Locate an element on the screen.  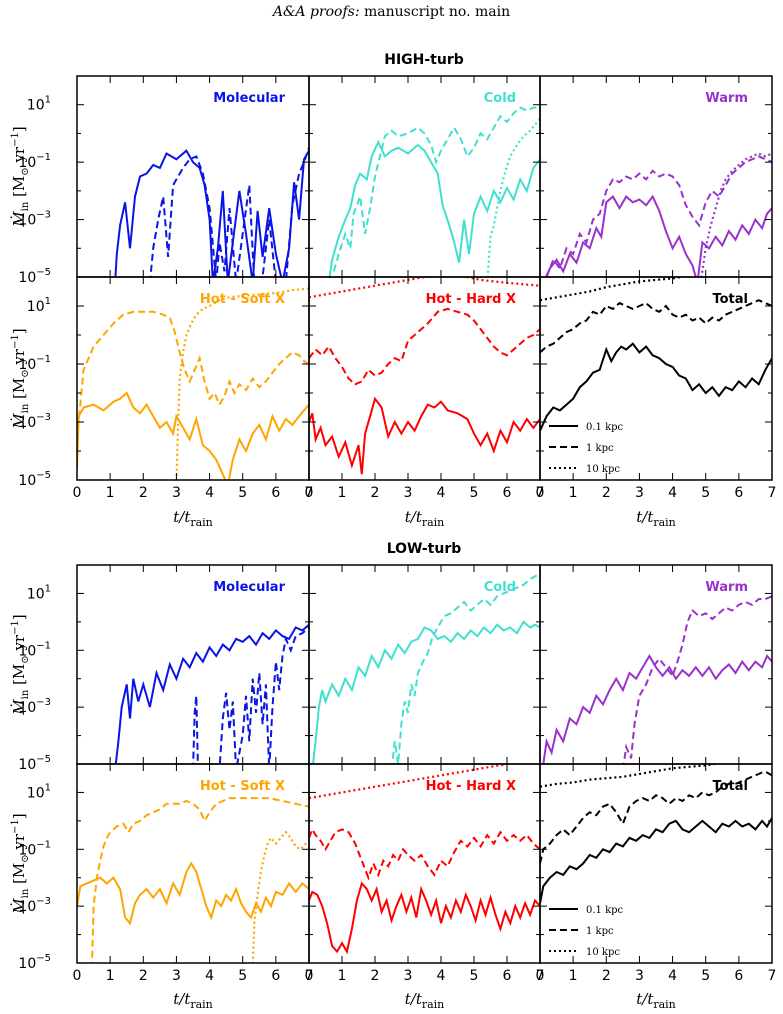
panel-label: Hot - Soft X is located at coordinates (242, 786).